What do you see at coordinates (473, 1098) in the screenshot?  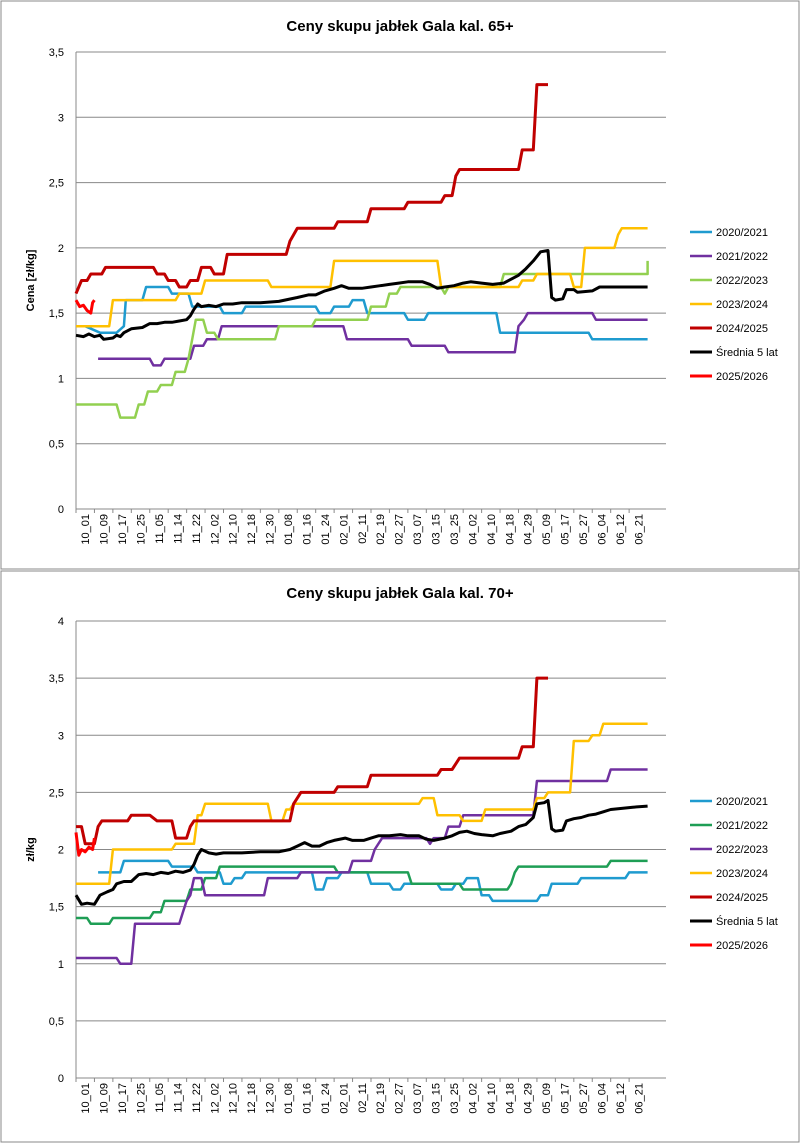 I see `x-tick-label: 04_02` at bounding box center [473, 1098].